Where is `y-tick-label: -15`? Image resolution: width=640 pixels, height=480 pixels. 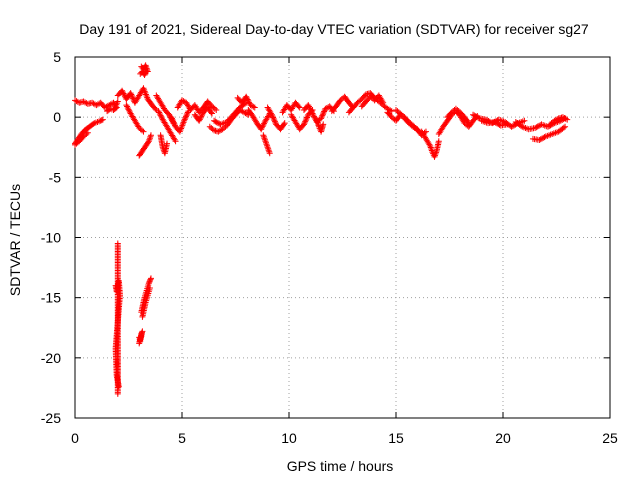 y-tick-label: -15 is located at coordinates (51, 298).